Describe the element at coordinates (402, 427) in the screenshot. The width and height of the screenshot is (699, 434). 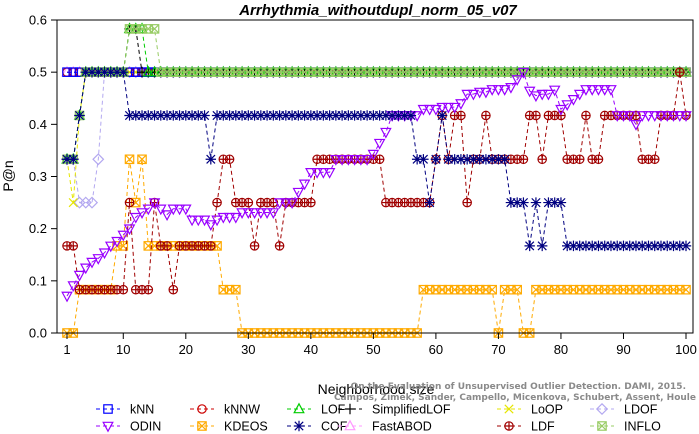
I see `legend-label: FastABOD` at that location.